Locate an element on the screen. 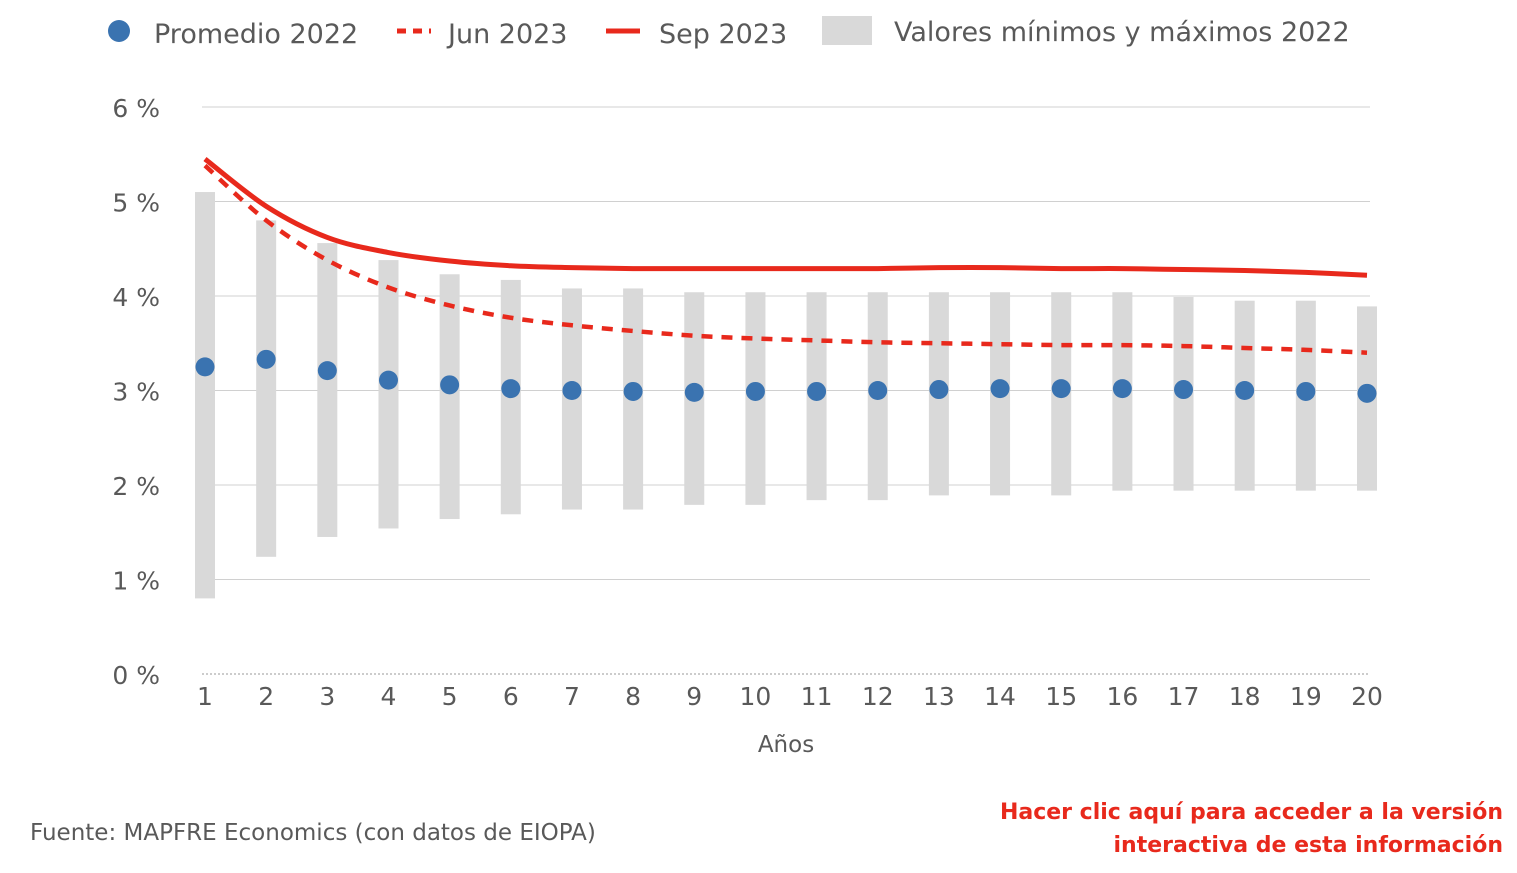 The image size is (1517, 873). x-tick-label: 1 is located at coordinates (205, 696).